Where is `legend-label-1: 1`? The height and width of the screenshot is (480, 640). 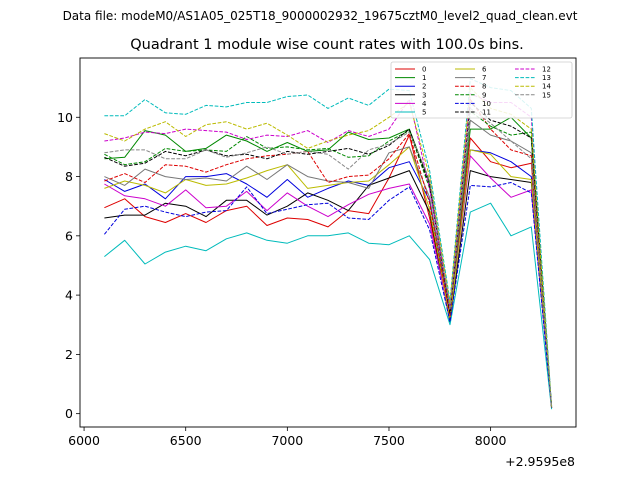
legend-label-1: 1 is located at coordinates (424, 78).